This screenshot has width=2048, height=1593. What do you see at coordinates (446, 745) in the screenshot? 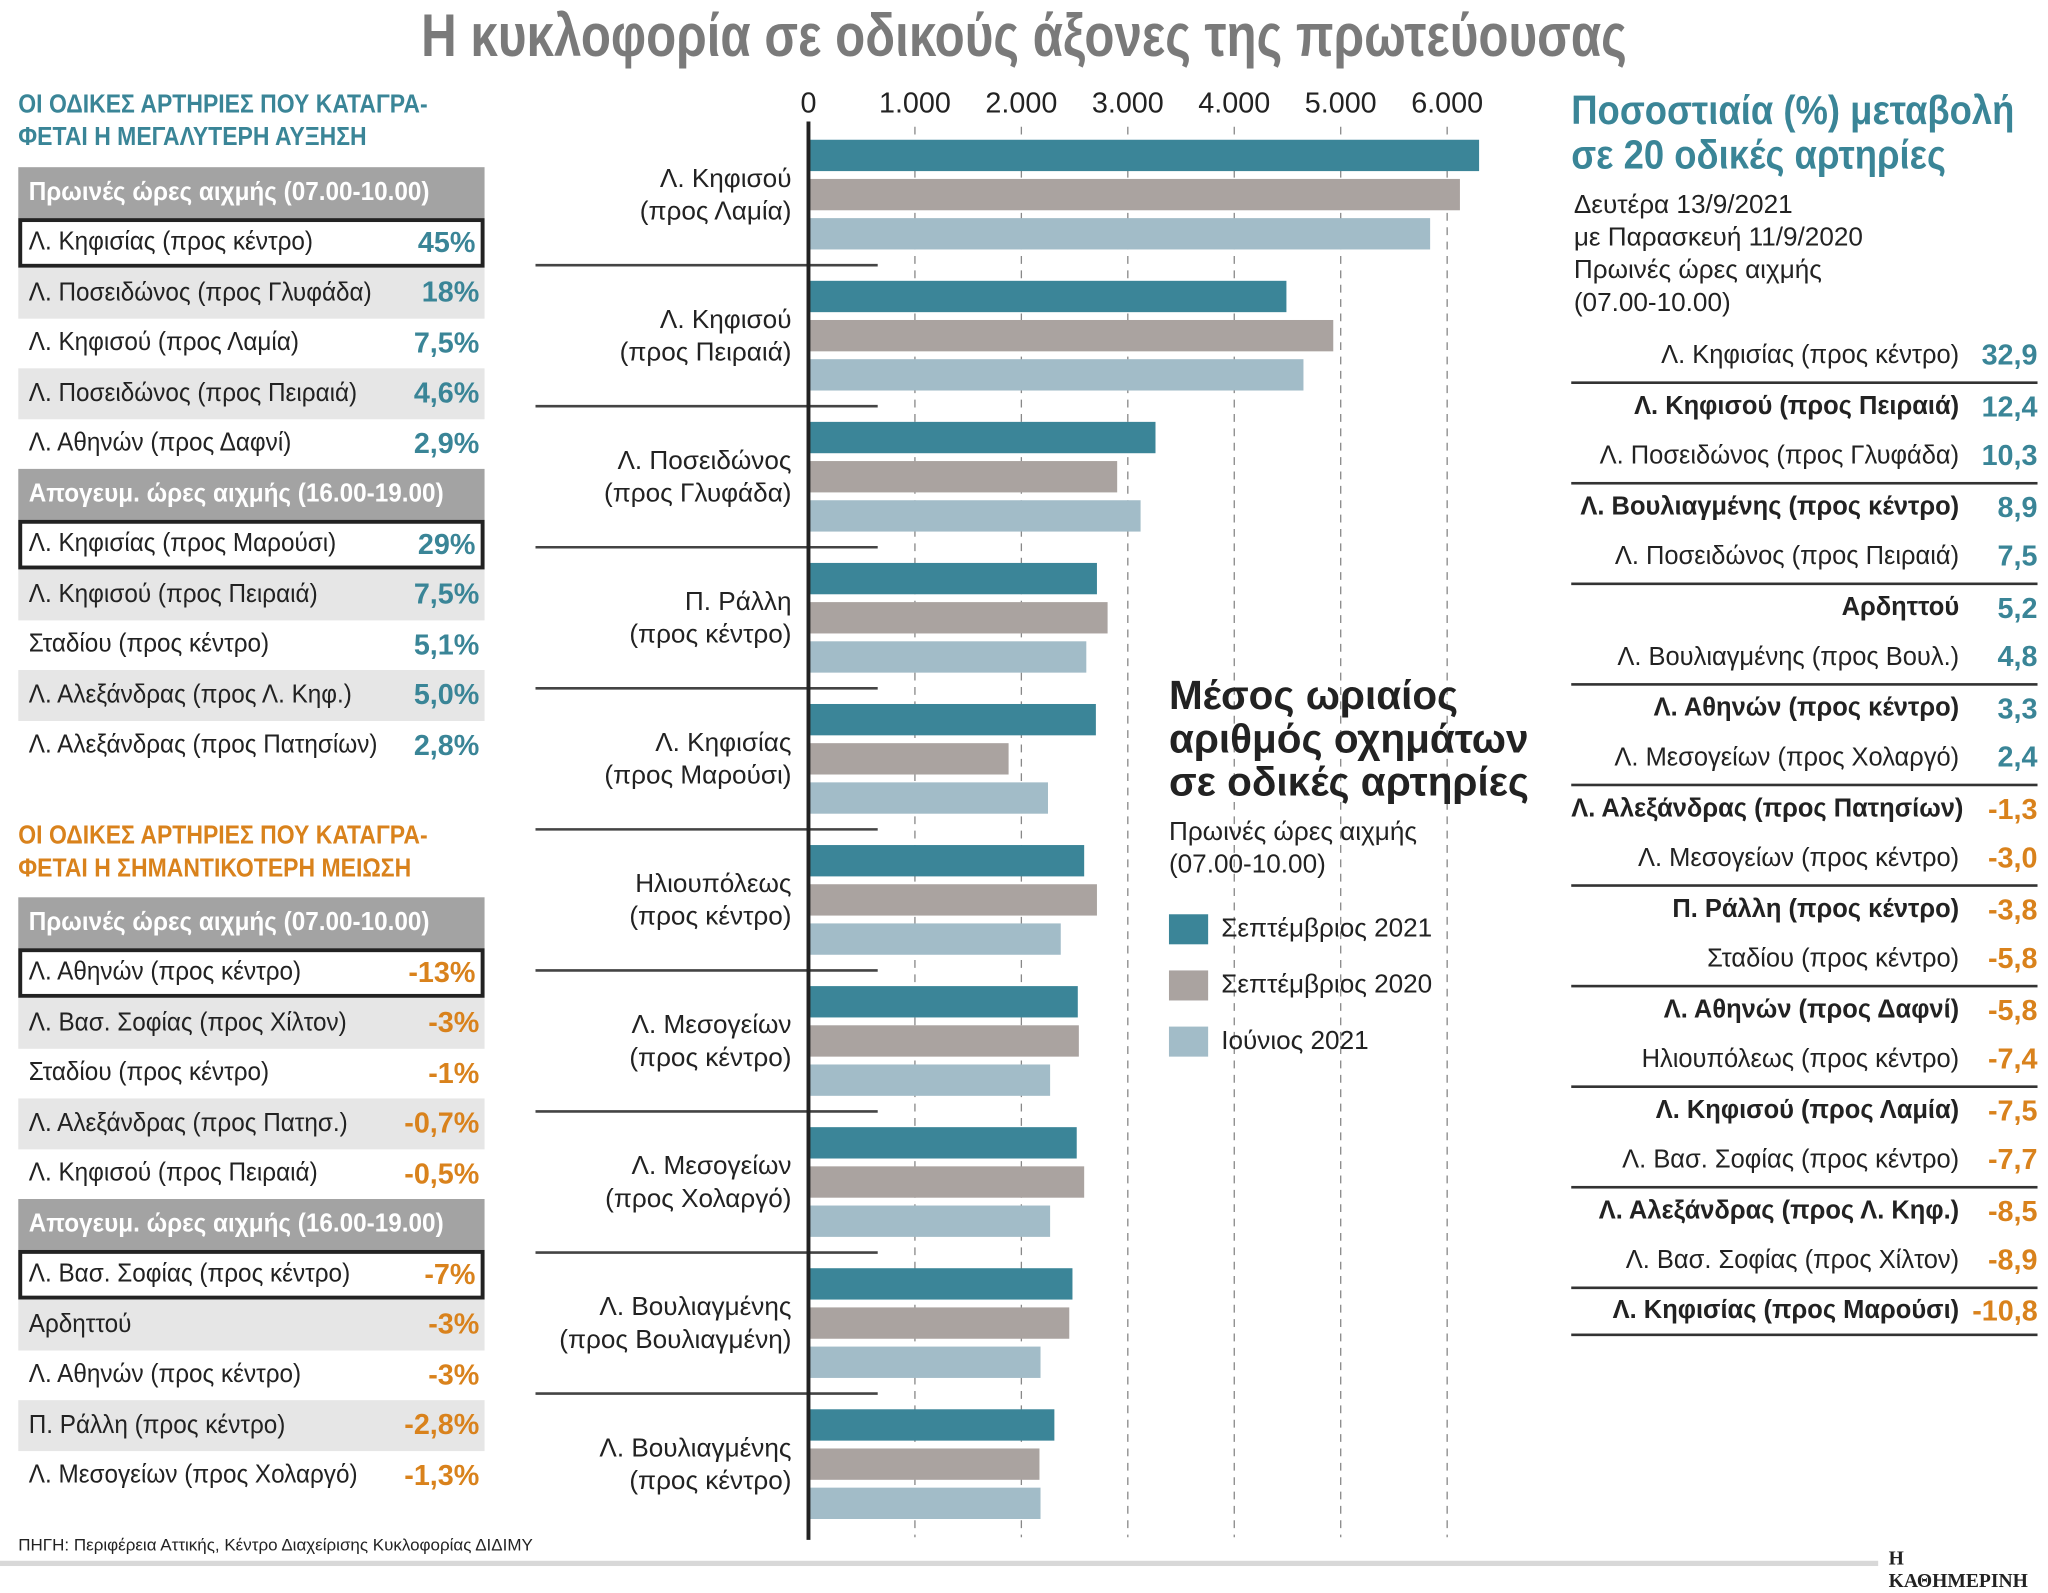
I see `percent-value: 2,8%` at bounding box center [446, 745].